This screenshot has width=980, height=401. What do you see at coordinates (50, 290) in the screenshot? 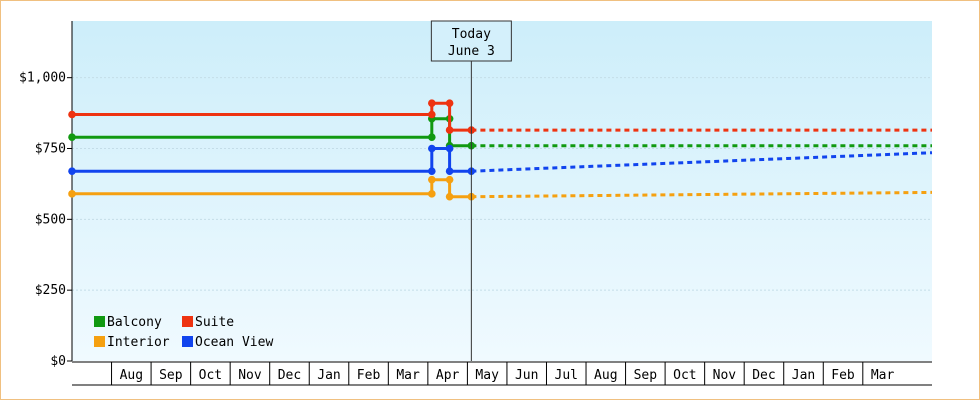
I see `y-tick-label: $250` at bounding box center [50, 290].